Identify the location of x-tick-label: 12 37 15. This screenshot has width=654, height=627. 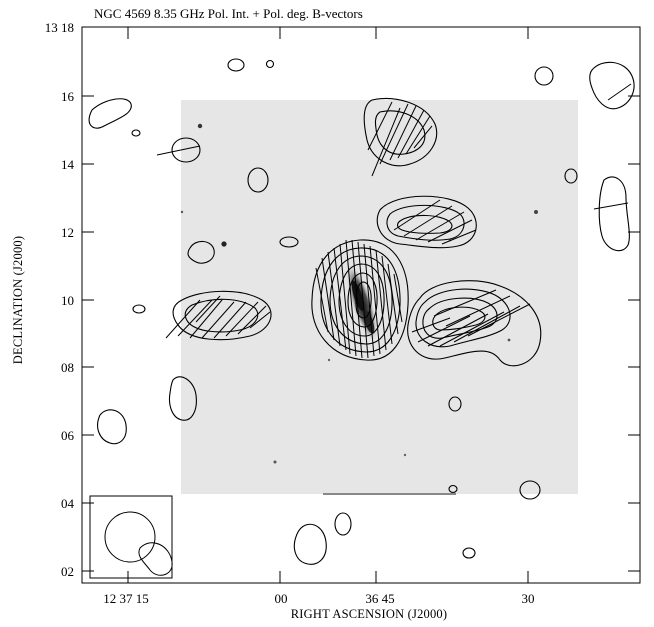
(126, 598).